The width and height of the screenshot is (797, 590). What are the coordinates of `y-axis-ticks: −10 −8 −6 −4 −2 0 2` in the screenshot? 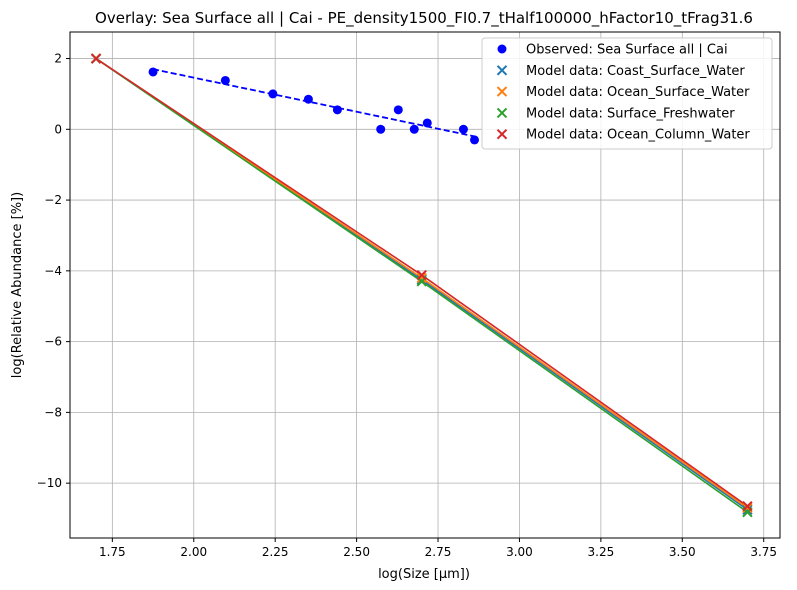 It's located at (53, 271).